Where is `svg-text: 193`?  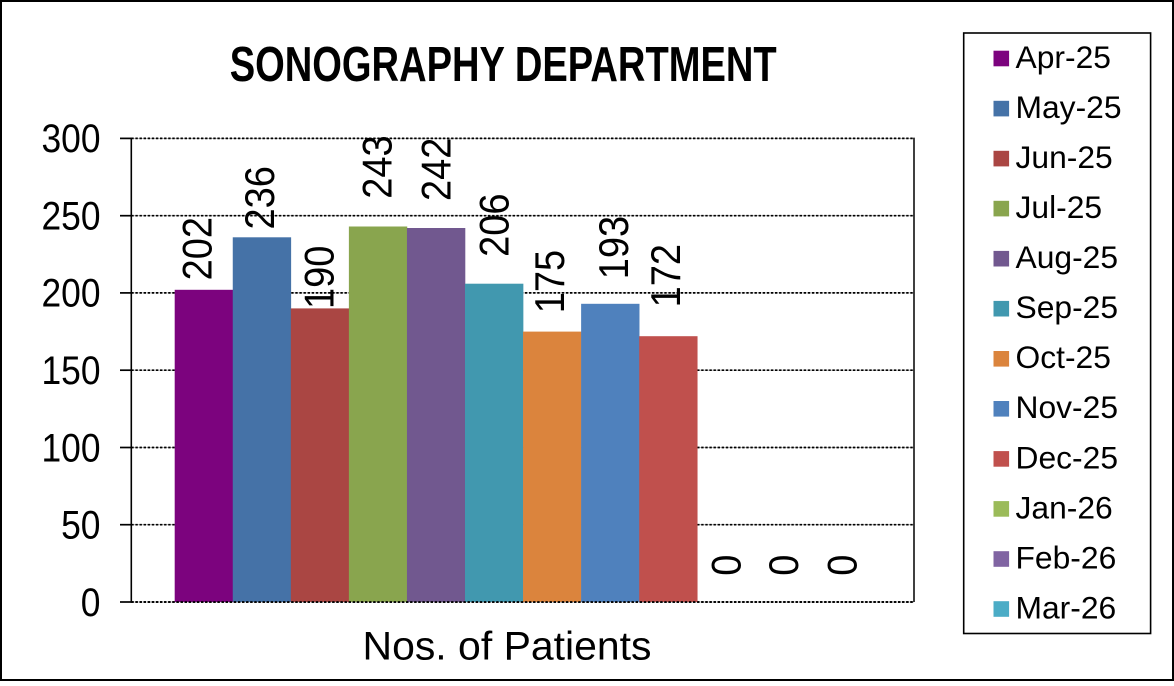 svg-text: 193 is located at coordinates (613, 247).